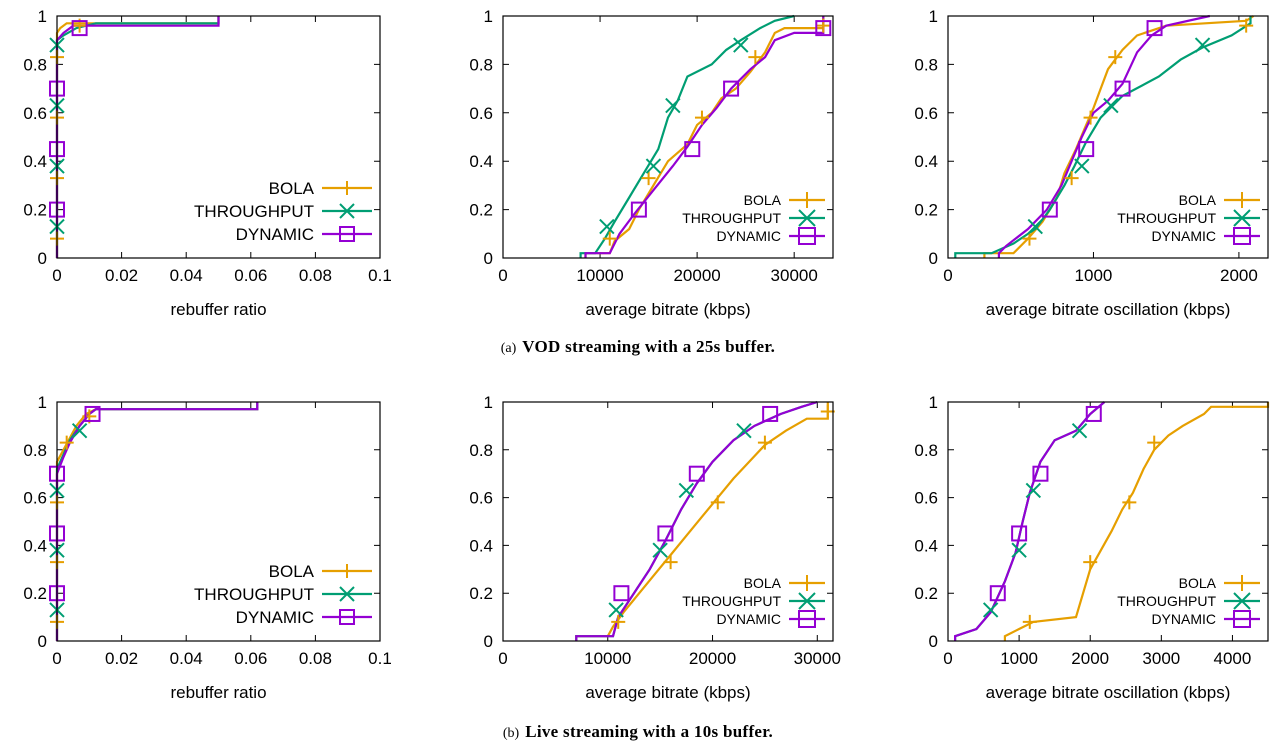 Image resolution: width=1276 pixels, height=747 pixels. Describe the element at coordinates (667, 309) in the screenshot. I see `x-axis-label: average bitrate (kbps)` at that location.